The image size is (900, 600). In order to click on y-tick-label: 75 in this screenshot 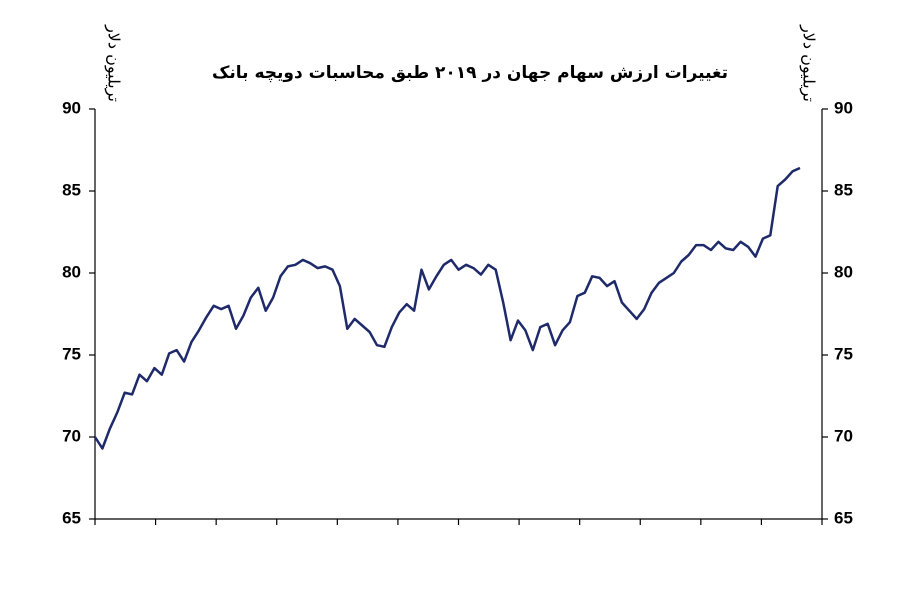, I will do `click(71, 353)`.